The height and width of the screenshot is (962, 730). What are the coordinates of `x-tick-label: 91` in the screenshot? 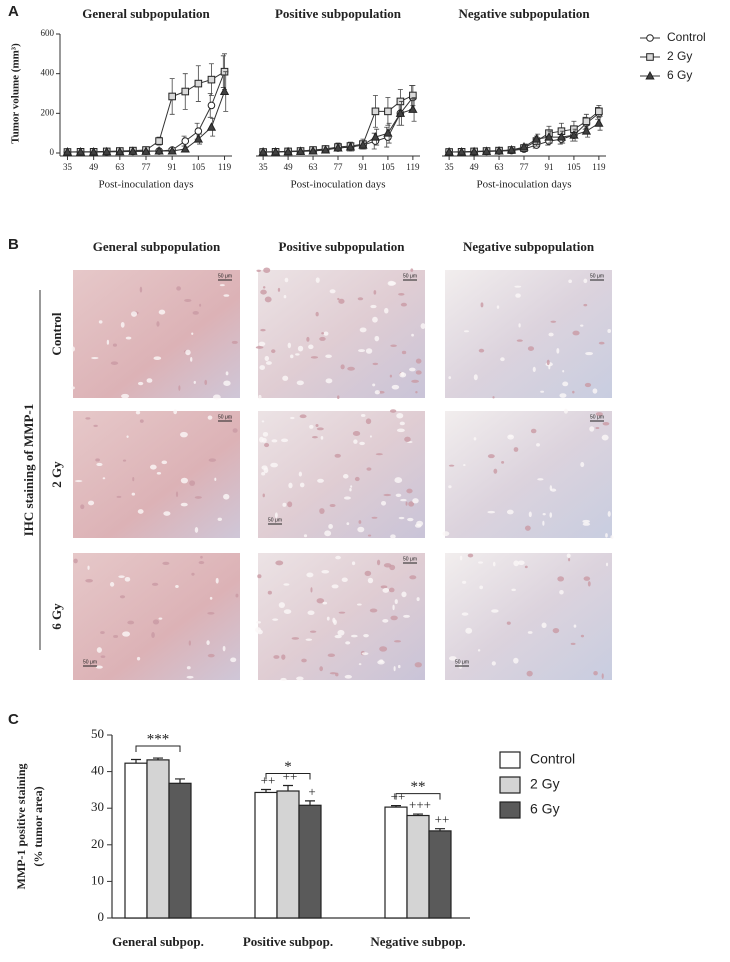 It's located at (362, 167).